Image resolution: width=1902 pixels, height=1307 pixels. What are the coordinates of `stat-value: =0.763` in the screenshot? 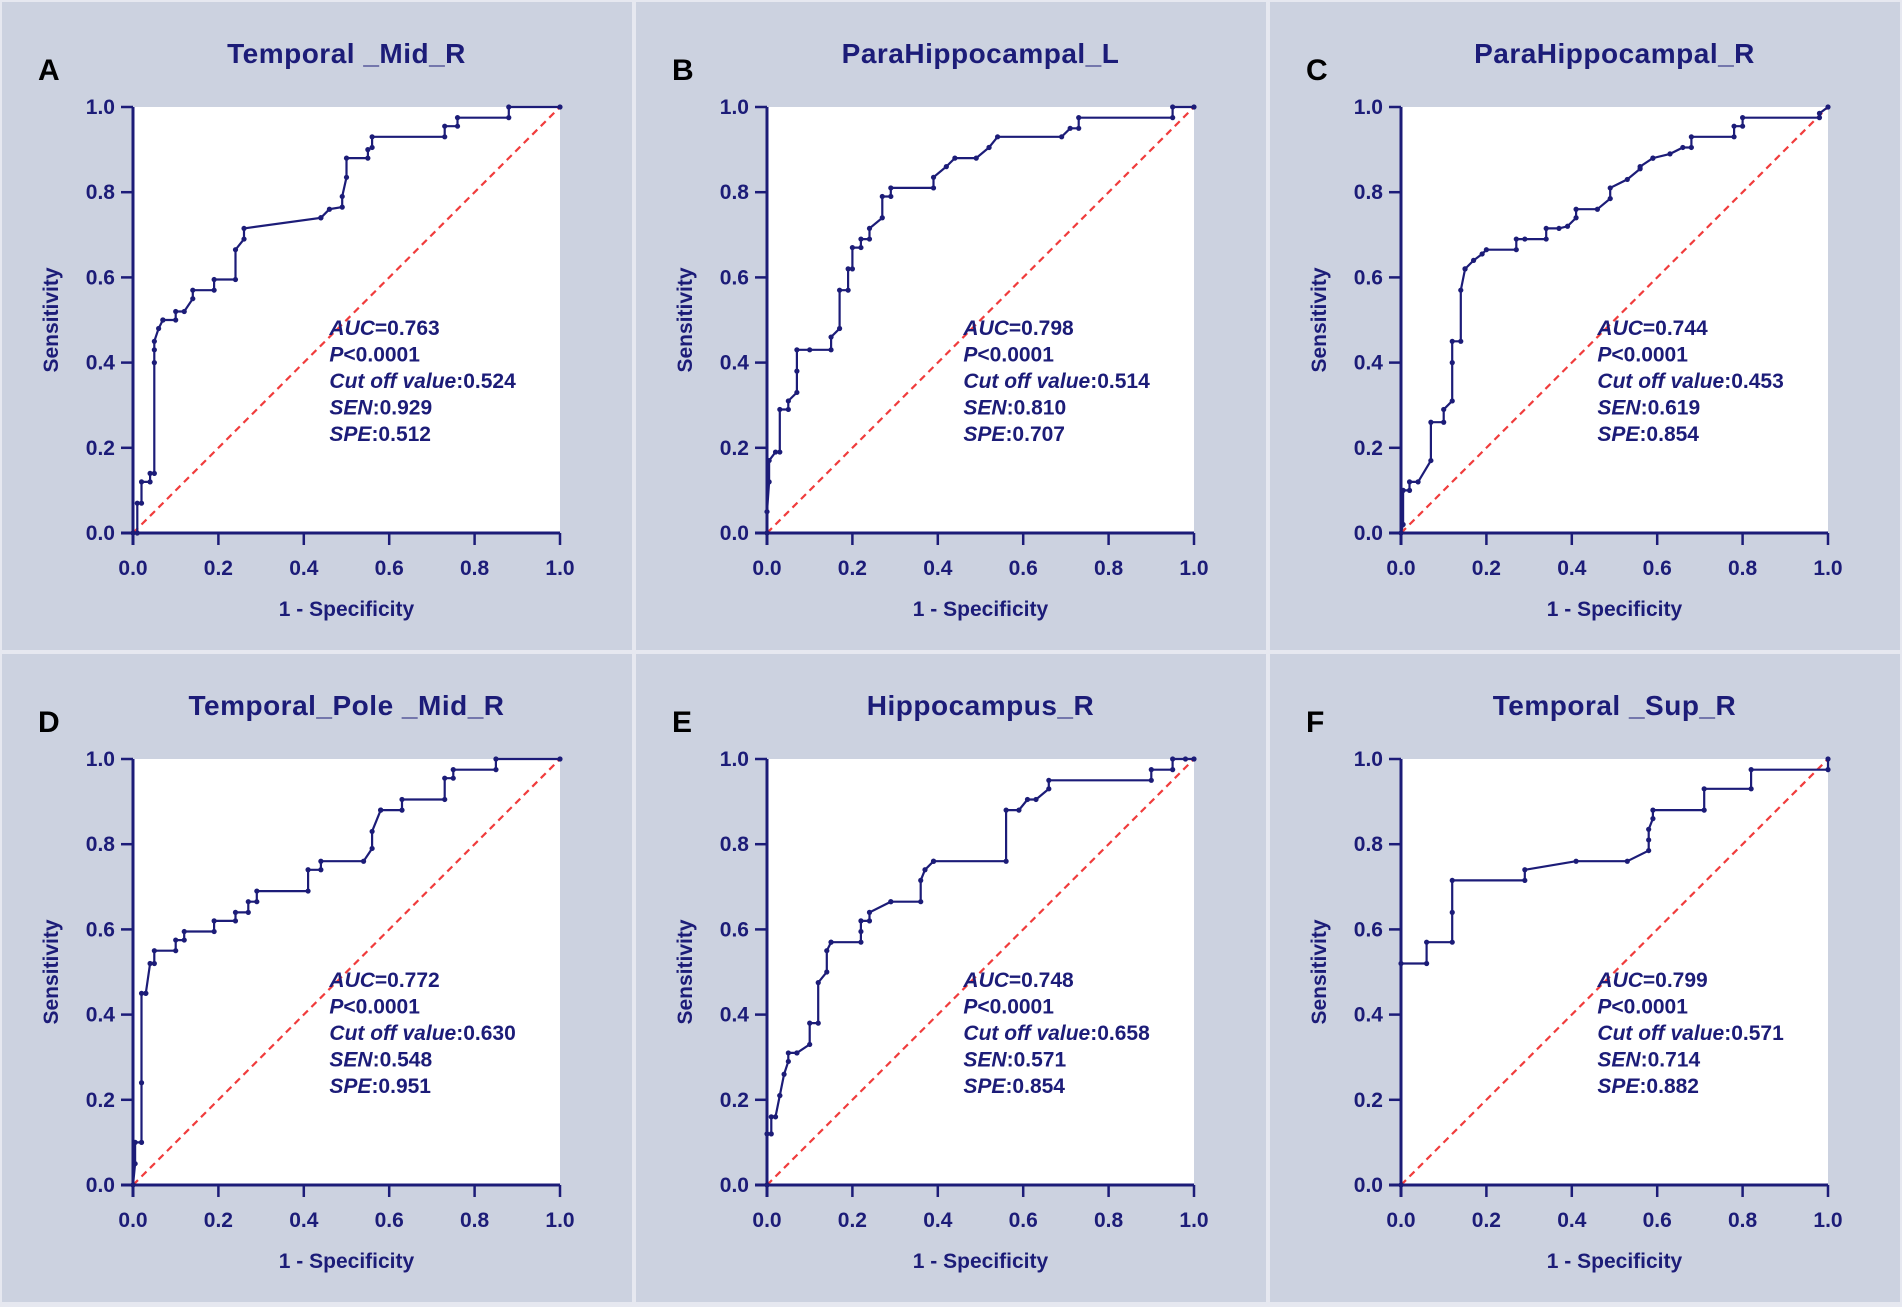 It's located at (407, 328).